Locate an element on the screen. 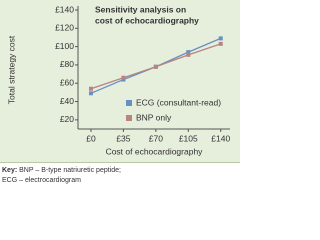 The height and width of the screenshot is (240, 320). x-tick-label: £70 is located at coordinates (156, 138).